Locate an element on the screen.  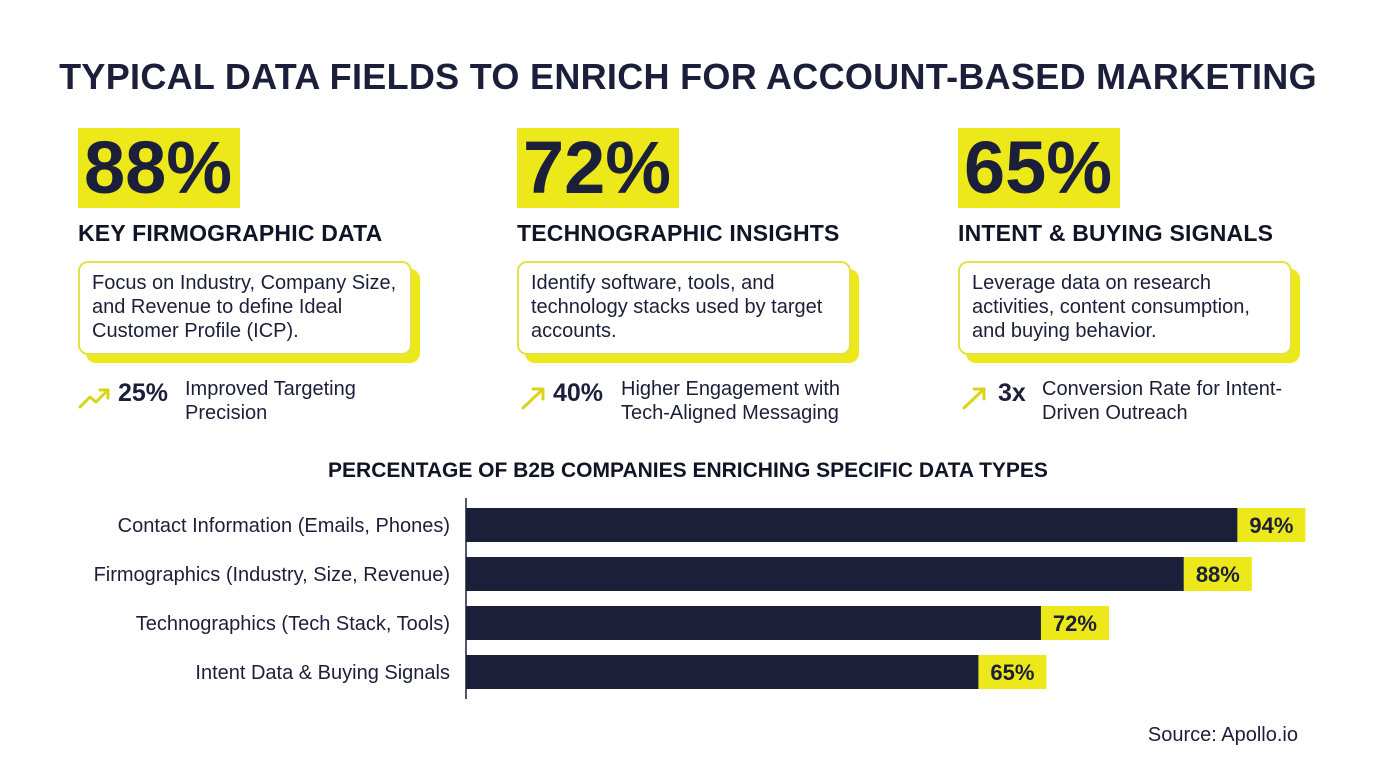
category-label: Technographics (Tech Stack, Tools) is located at coordinates (293, 624).